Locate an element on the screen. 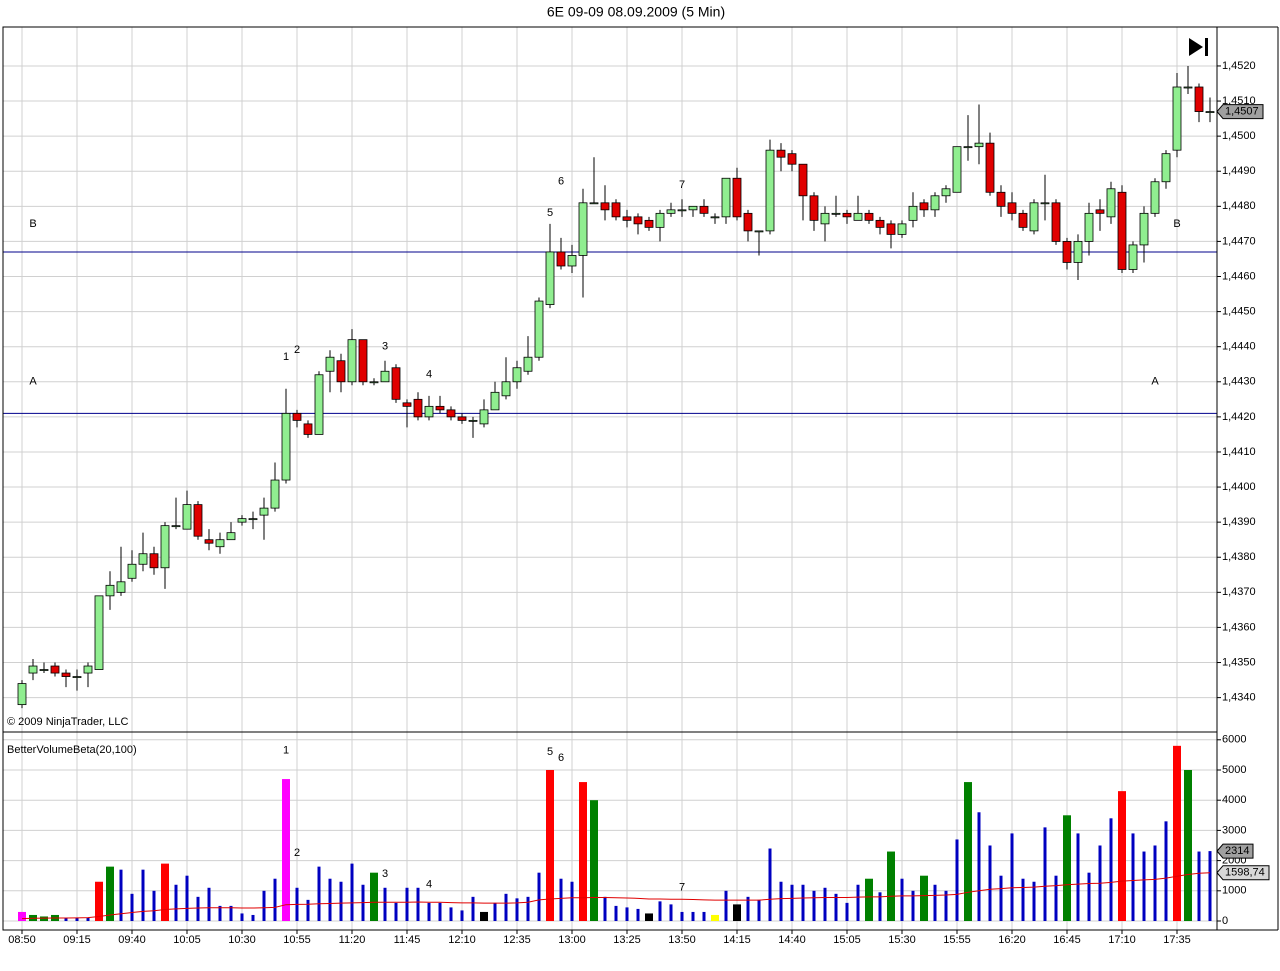  annotation: 2 is located at coordinates (297, 350).